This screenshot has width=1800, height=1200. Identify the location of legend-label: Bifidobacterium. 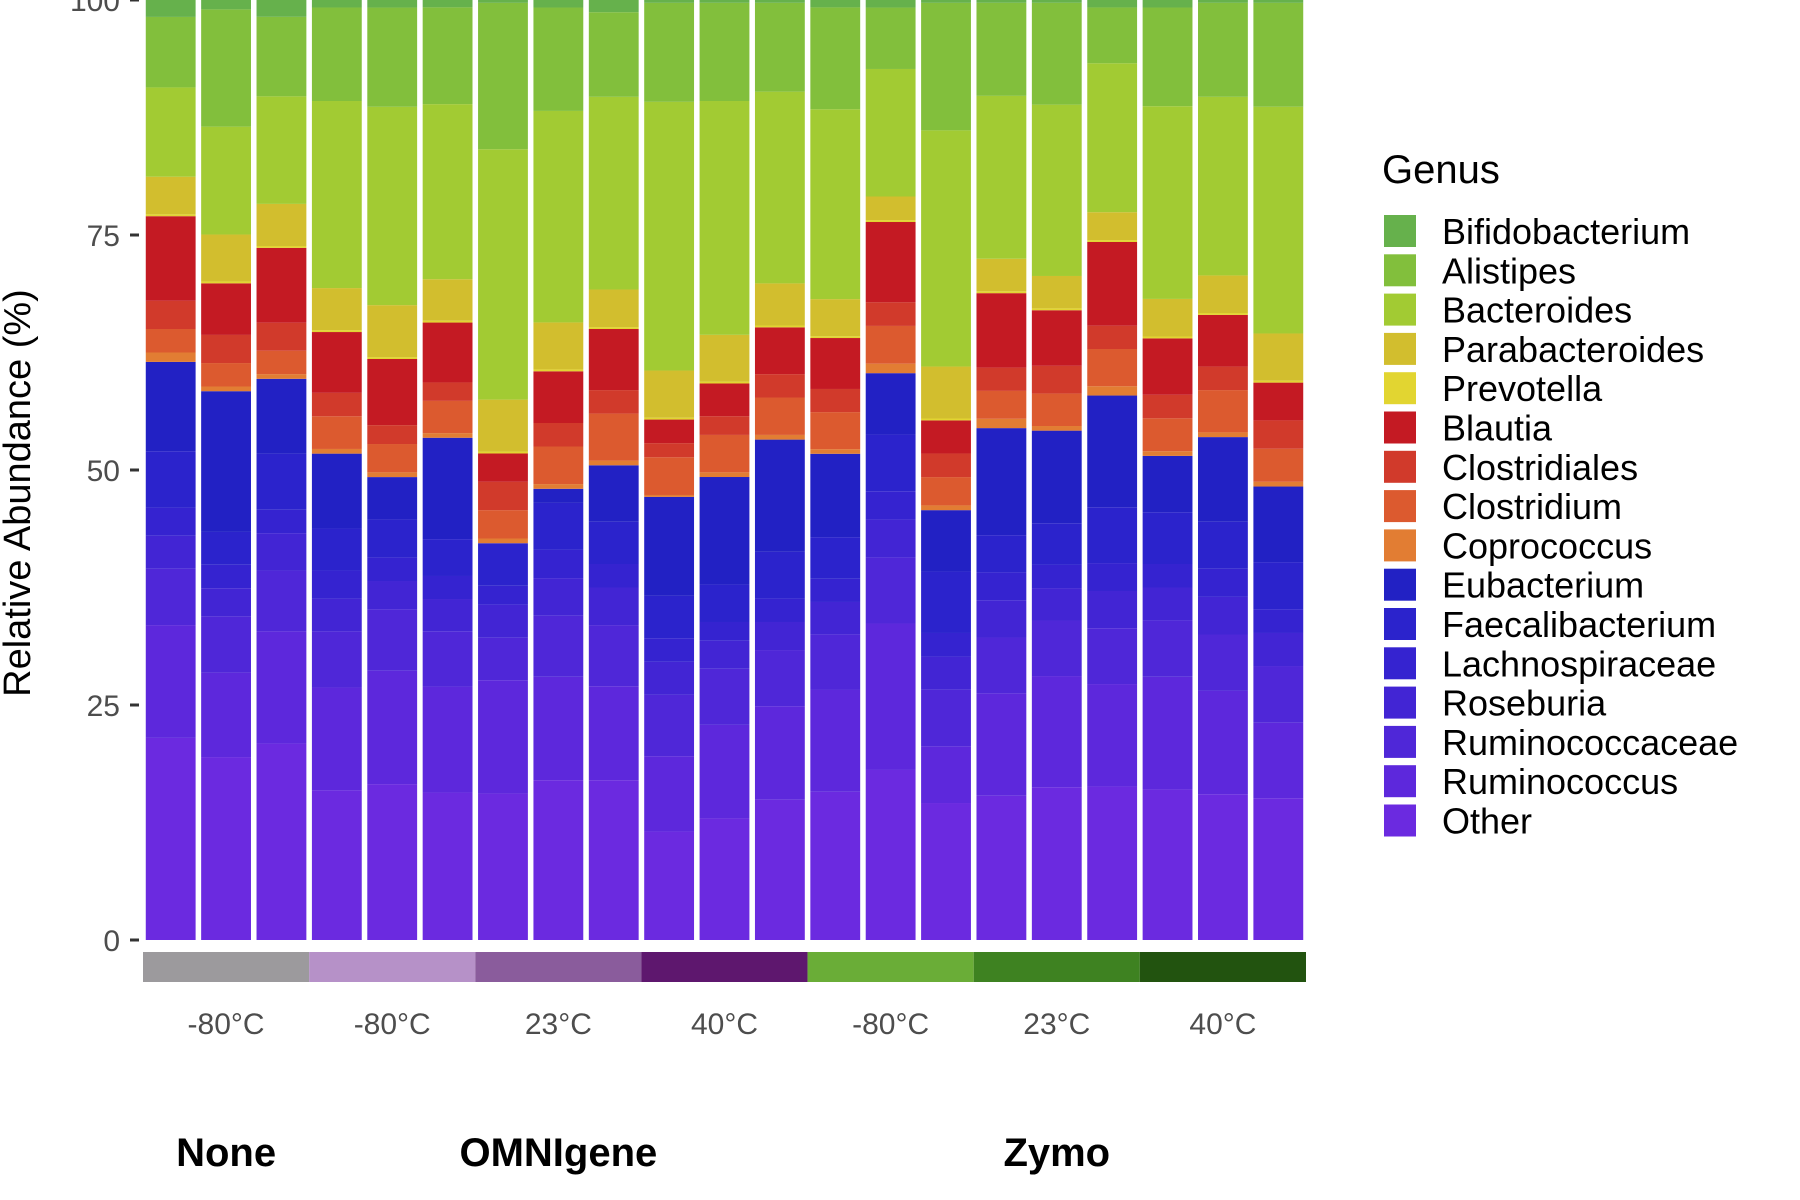
(1566, 231).